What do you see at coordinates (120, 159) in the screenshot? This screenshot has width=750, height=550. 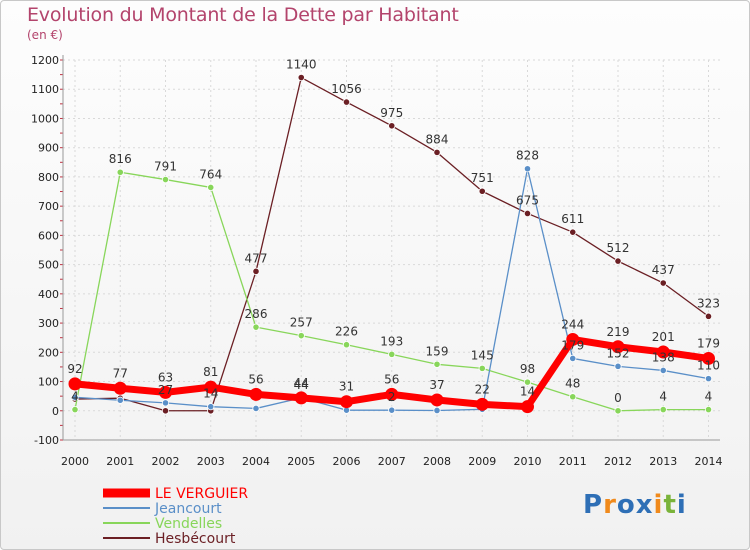 I see `data-label-vendelles: 816` at bounding box center [120, 159].